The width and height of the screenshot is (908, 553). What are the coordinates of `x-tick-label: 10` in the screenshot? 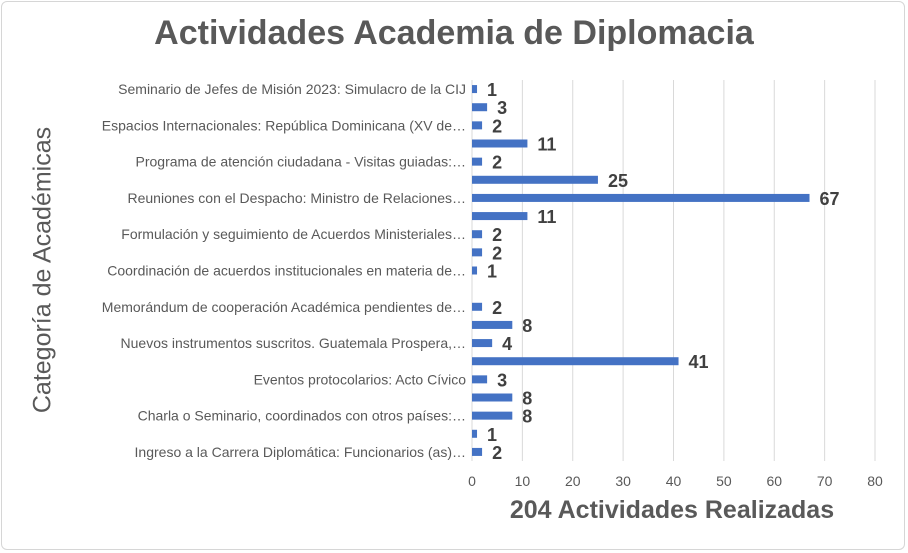 It's located at (523, 481).